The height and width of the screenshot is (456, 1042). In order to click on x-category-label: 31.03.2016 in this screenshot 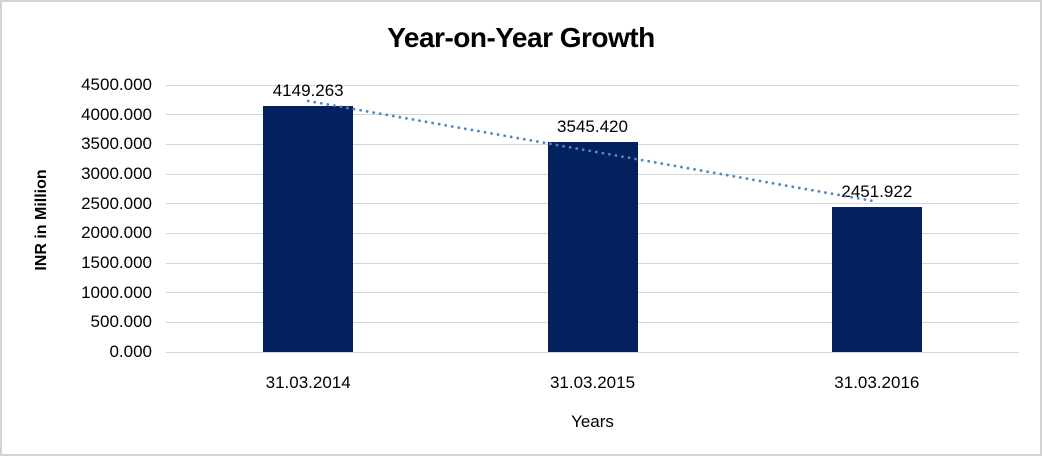, I will do `click(877, 382)`.